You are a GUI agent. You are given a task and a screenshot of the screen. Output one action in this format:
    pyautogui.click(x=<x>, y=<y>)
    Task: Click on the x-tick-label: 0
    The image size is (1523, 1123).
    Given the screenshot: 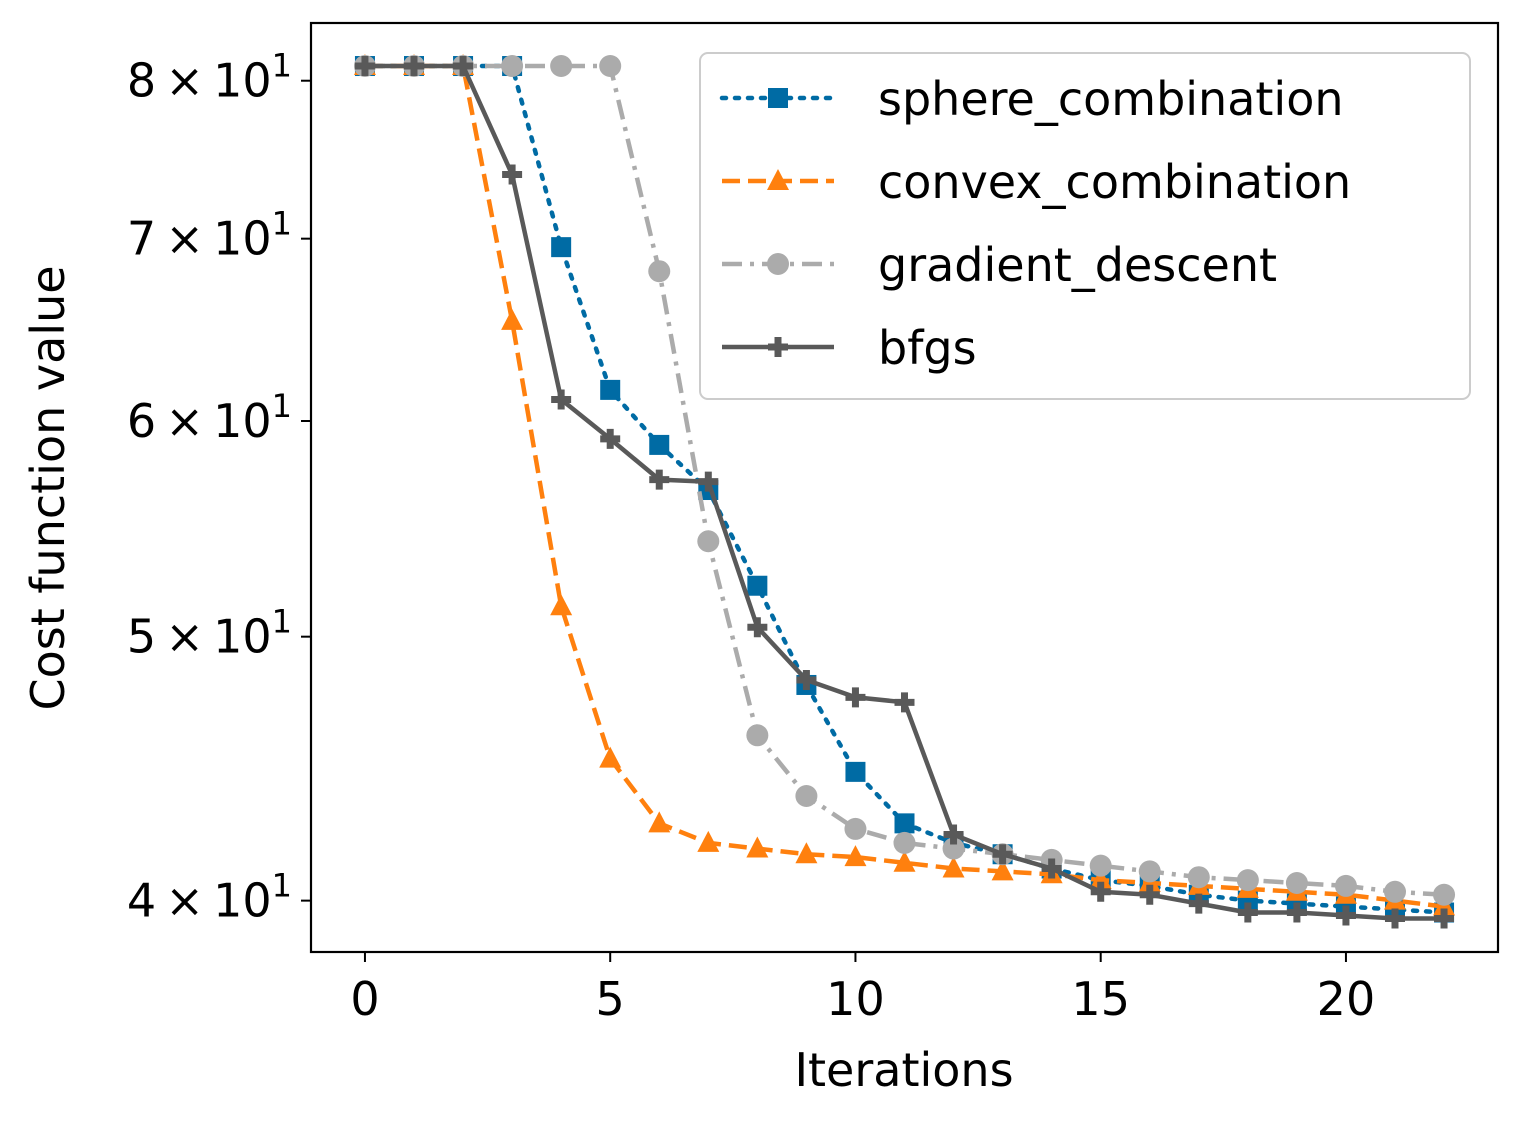 What is the action you would take?
    pyautogui.click(x=364, y=999)
    